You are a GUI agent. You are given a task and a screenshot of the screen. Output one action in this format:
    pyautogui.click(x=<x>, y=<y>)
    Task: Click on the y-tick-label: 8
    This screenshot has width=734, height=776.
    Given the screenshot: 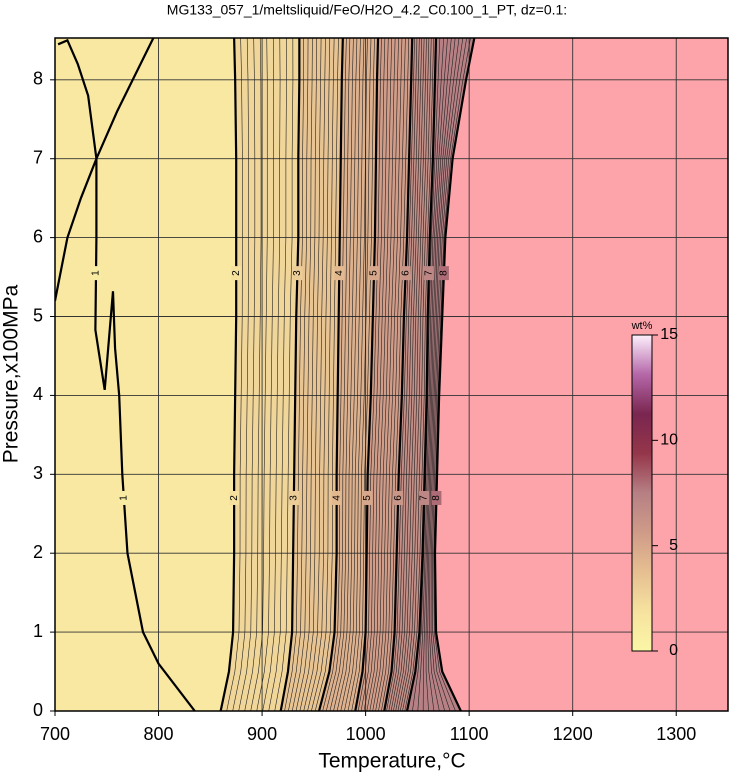 What is the action you would take?
    pyautogui.click(x=38, y=79)
    